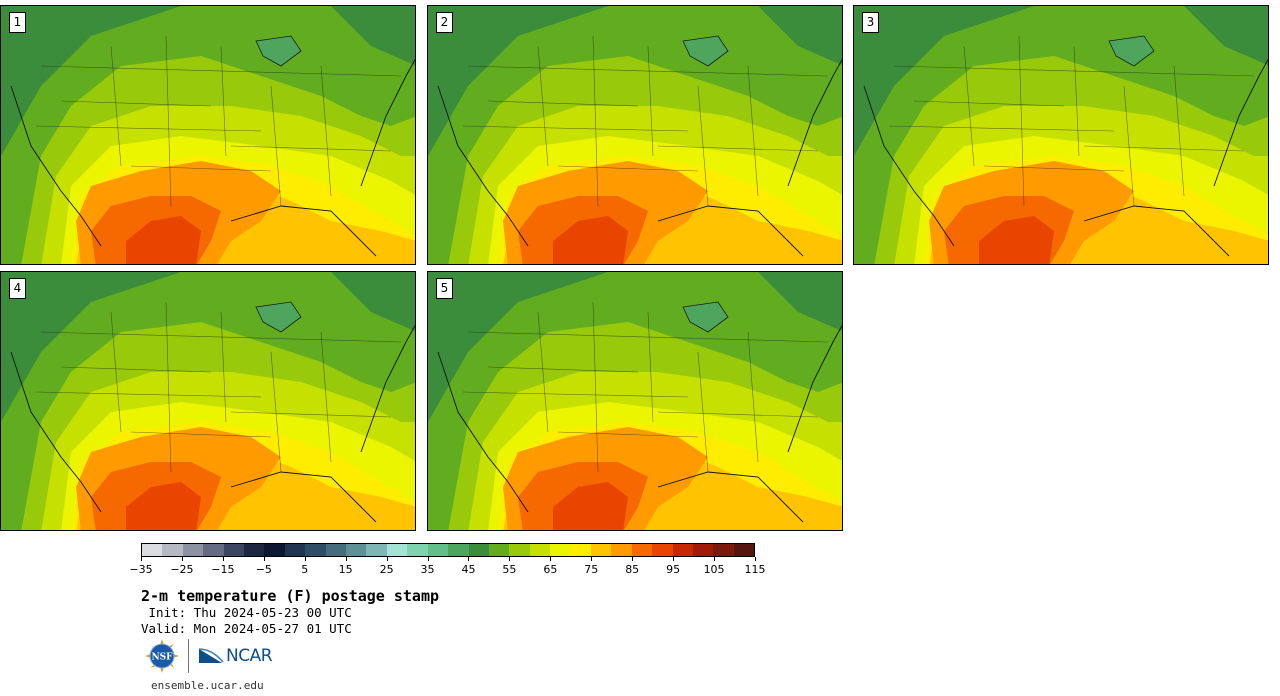 This screenshot has height=696, width=1280. What do you see at coordinates (714, 569) in the screenshot?
I see `colorbar-tick-label: 105` at bounding box center [714, 569].